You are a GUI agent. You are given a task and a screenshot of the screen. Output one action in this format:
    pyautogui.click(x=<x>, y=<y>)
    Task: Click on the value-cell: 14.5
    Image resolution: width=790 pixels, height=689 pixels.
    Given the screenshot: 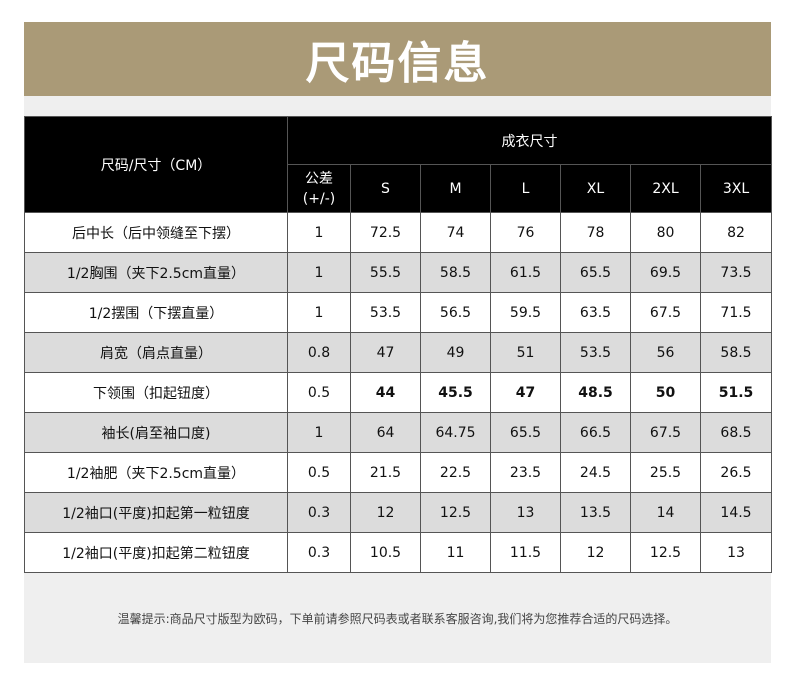 What is the action you would take?
    pyautogui.click(x=736, y=512)
    